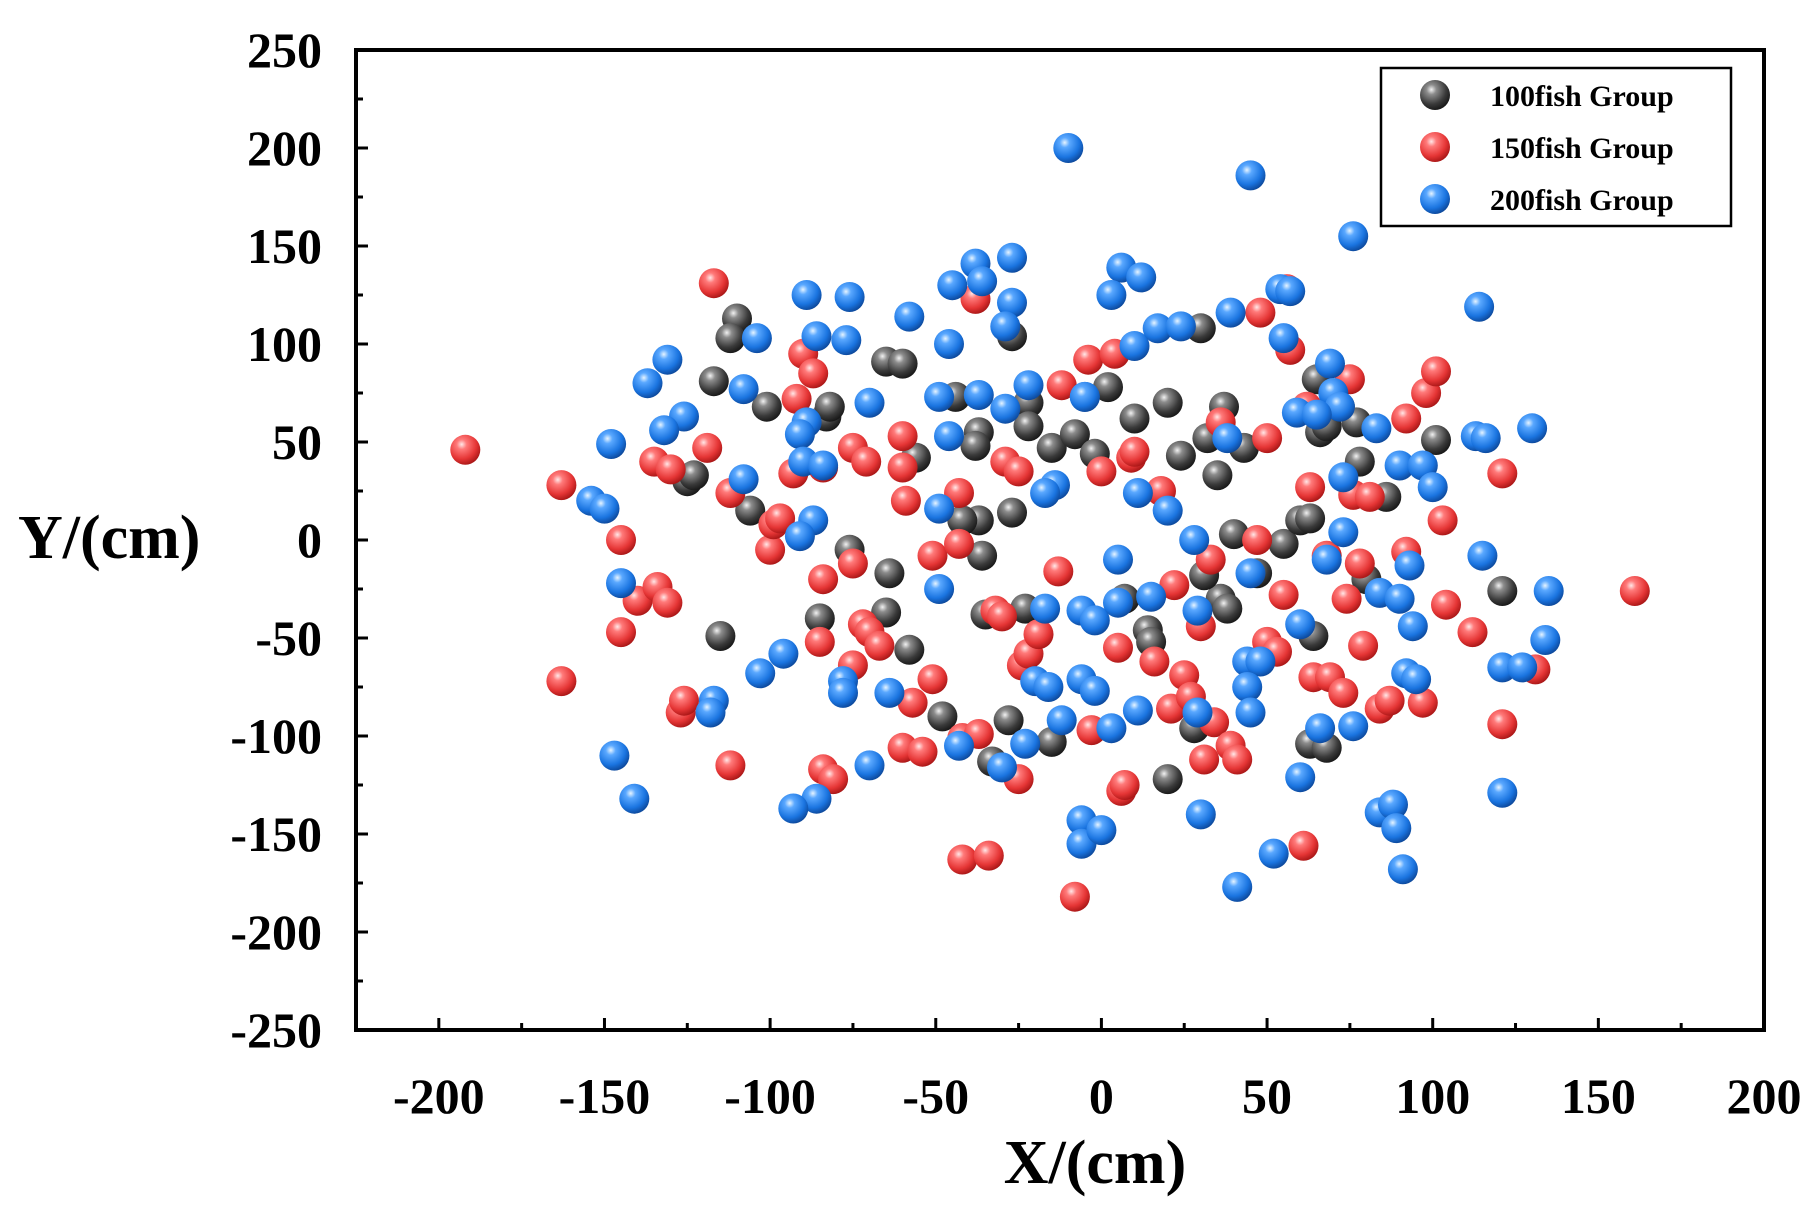 This screenshot has height=1225, width=1811. I want to click on x-tick-label: 200, so click(1764, 1096).